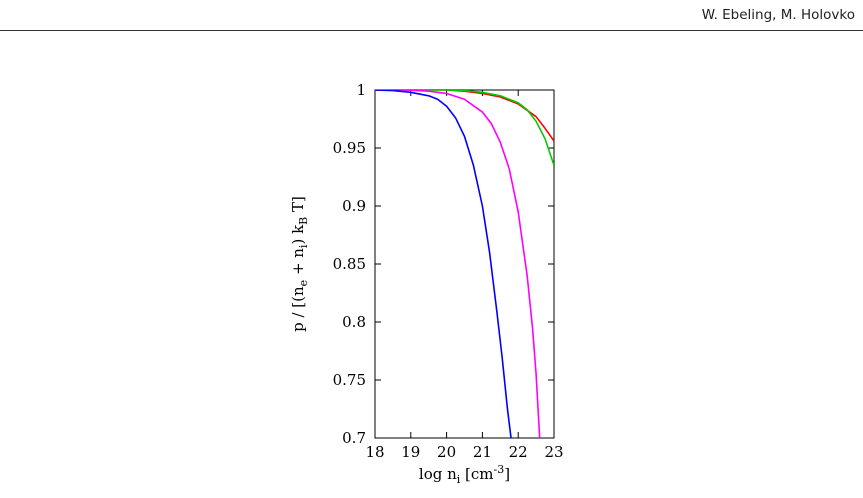 The width and height of the screenshot is (863, 498). What do you see at coordinates (778, 15) in the screenshot?
I see `running-header-authors: W. Ebeling, M. Holovko` at bounding box center [778, 15].